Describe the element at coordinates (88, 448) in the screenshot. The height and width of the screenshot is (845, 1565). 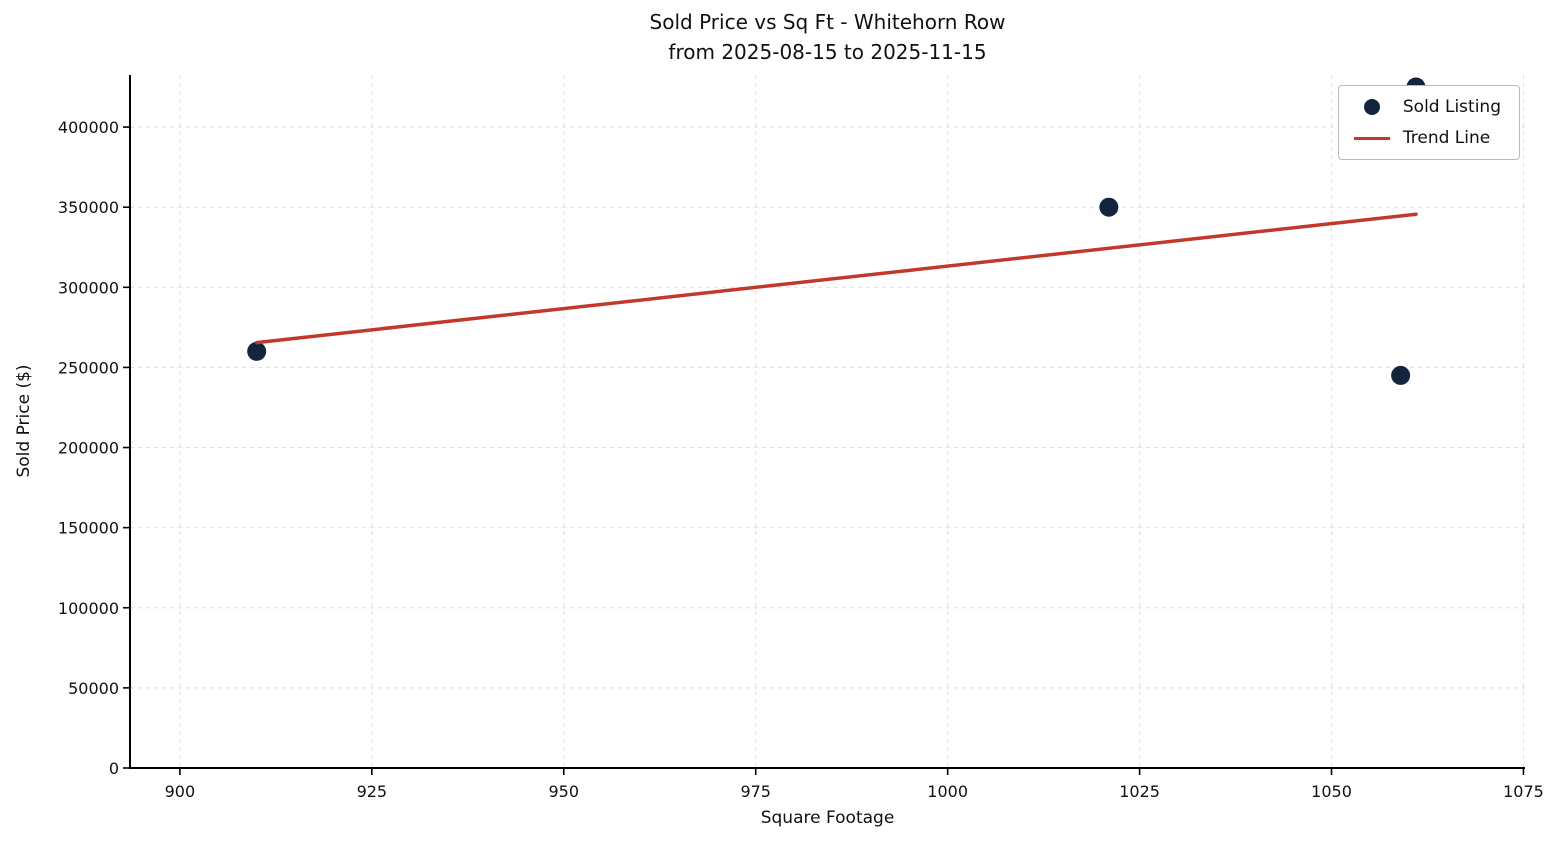
I see `y-tick-label: 200000` at that location.